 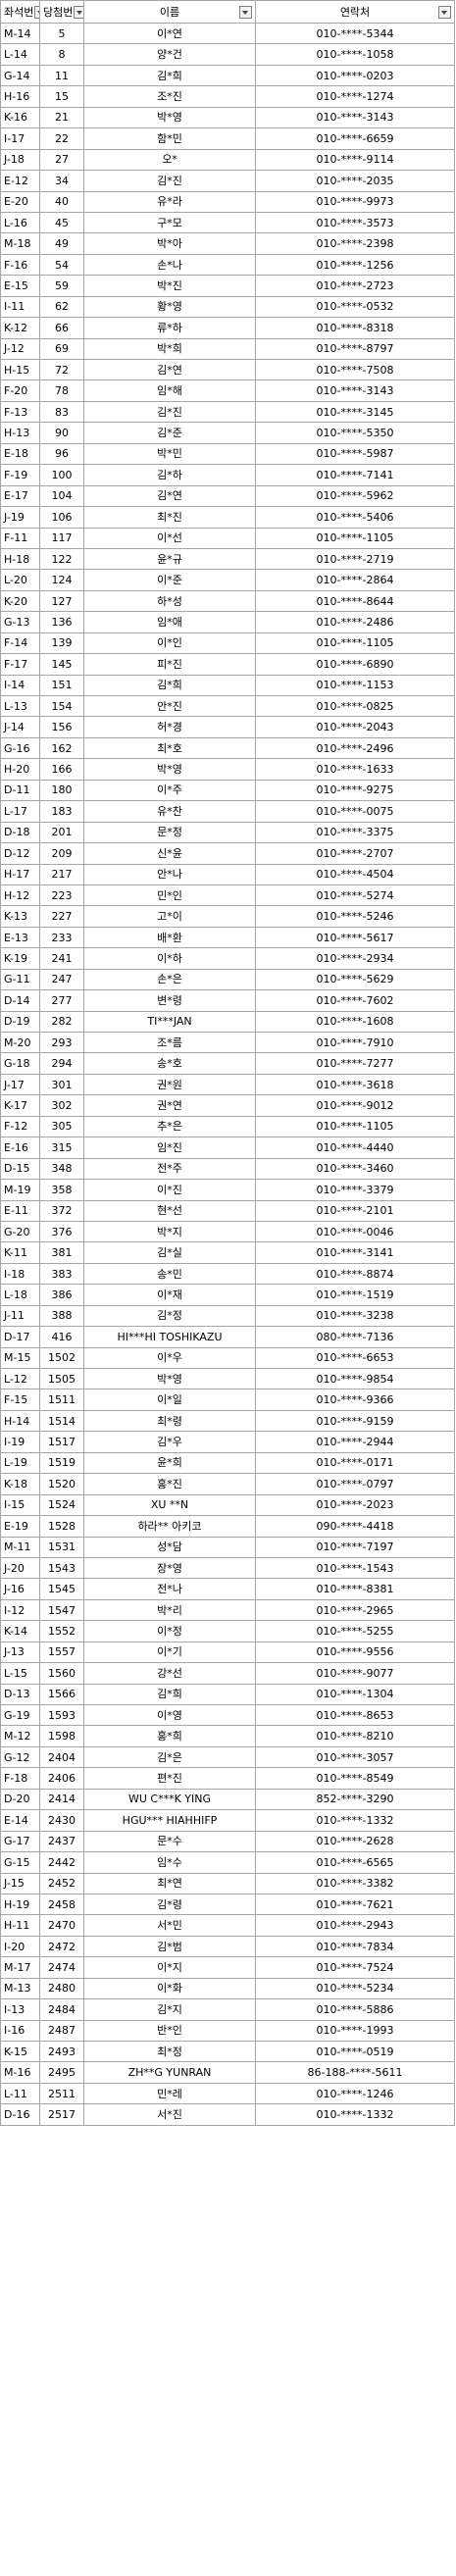 I want to click on seat-cell: D-18, so click(x=20, y=833).